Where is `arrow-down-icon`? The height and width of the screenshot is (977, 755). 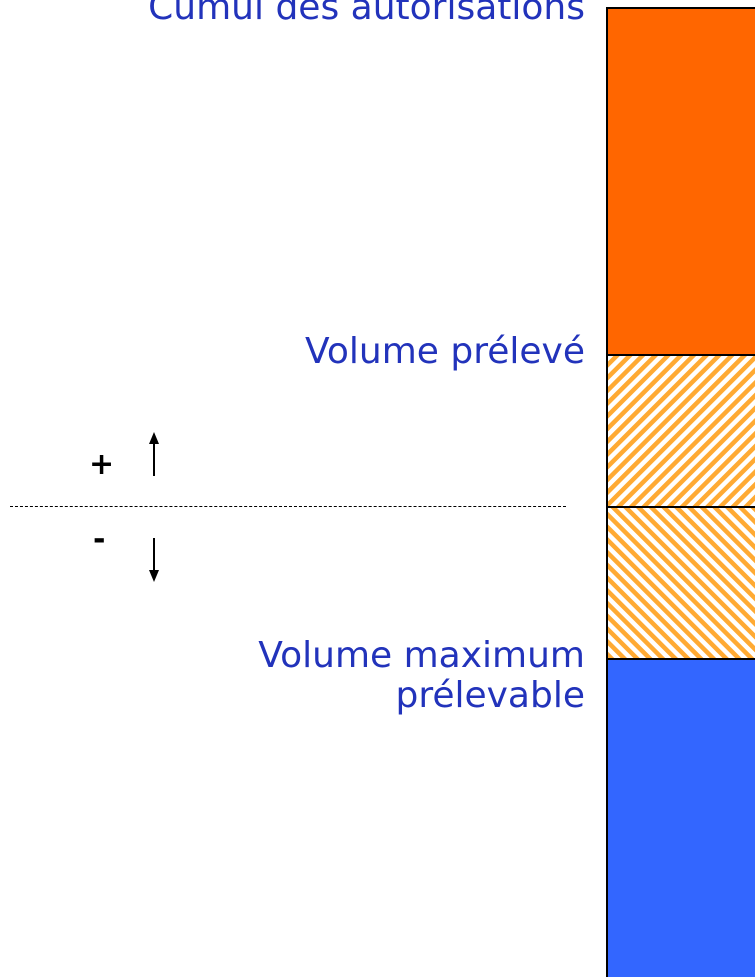
arrow-down-icon is located at coordinates (154, 560).